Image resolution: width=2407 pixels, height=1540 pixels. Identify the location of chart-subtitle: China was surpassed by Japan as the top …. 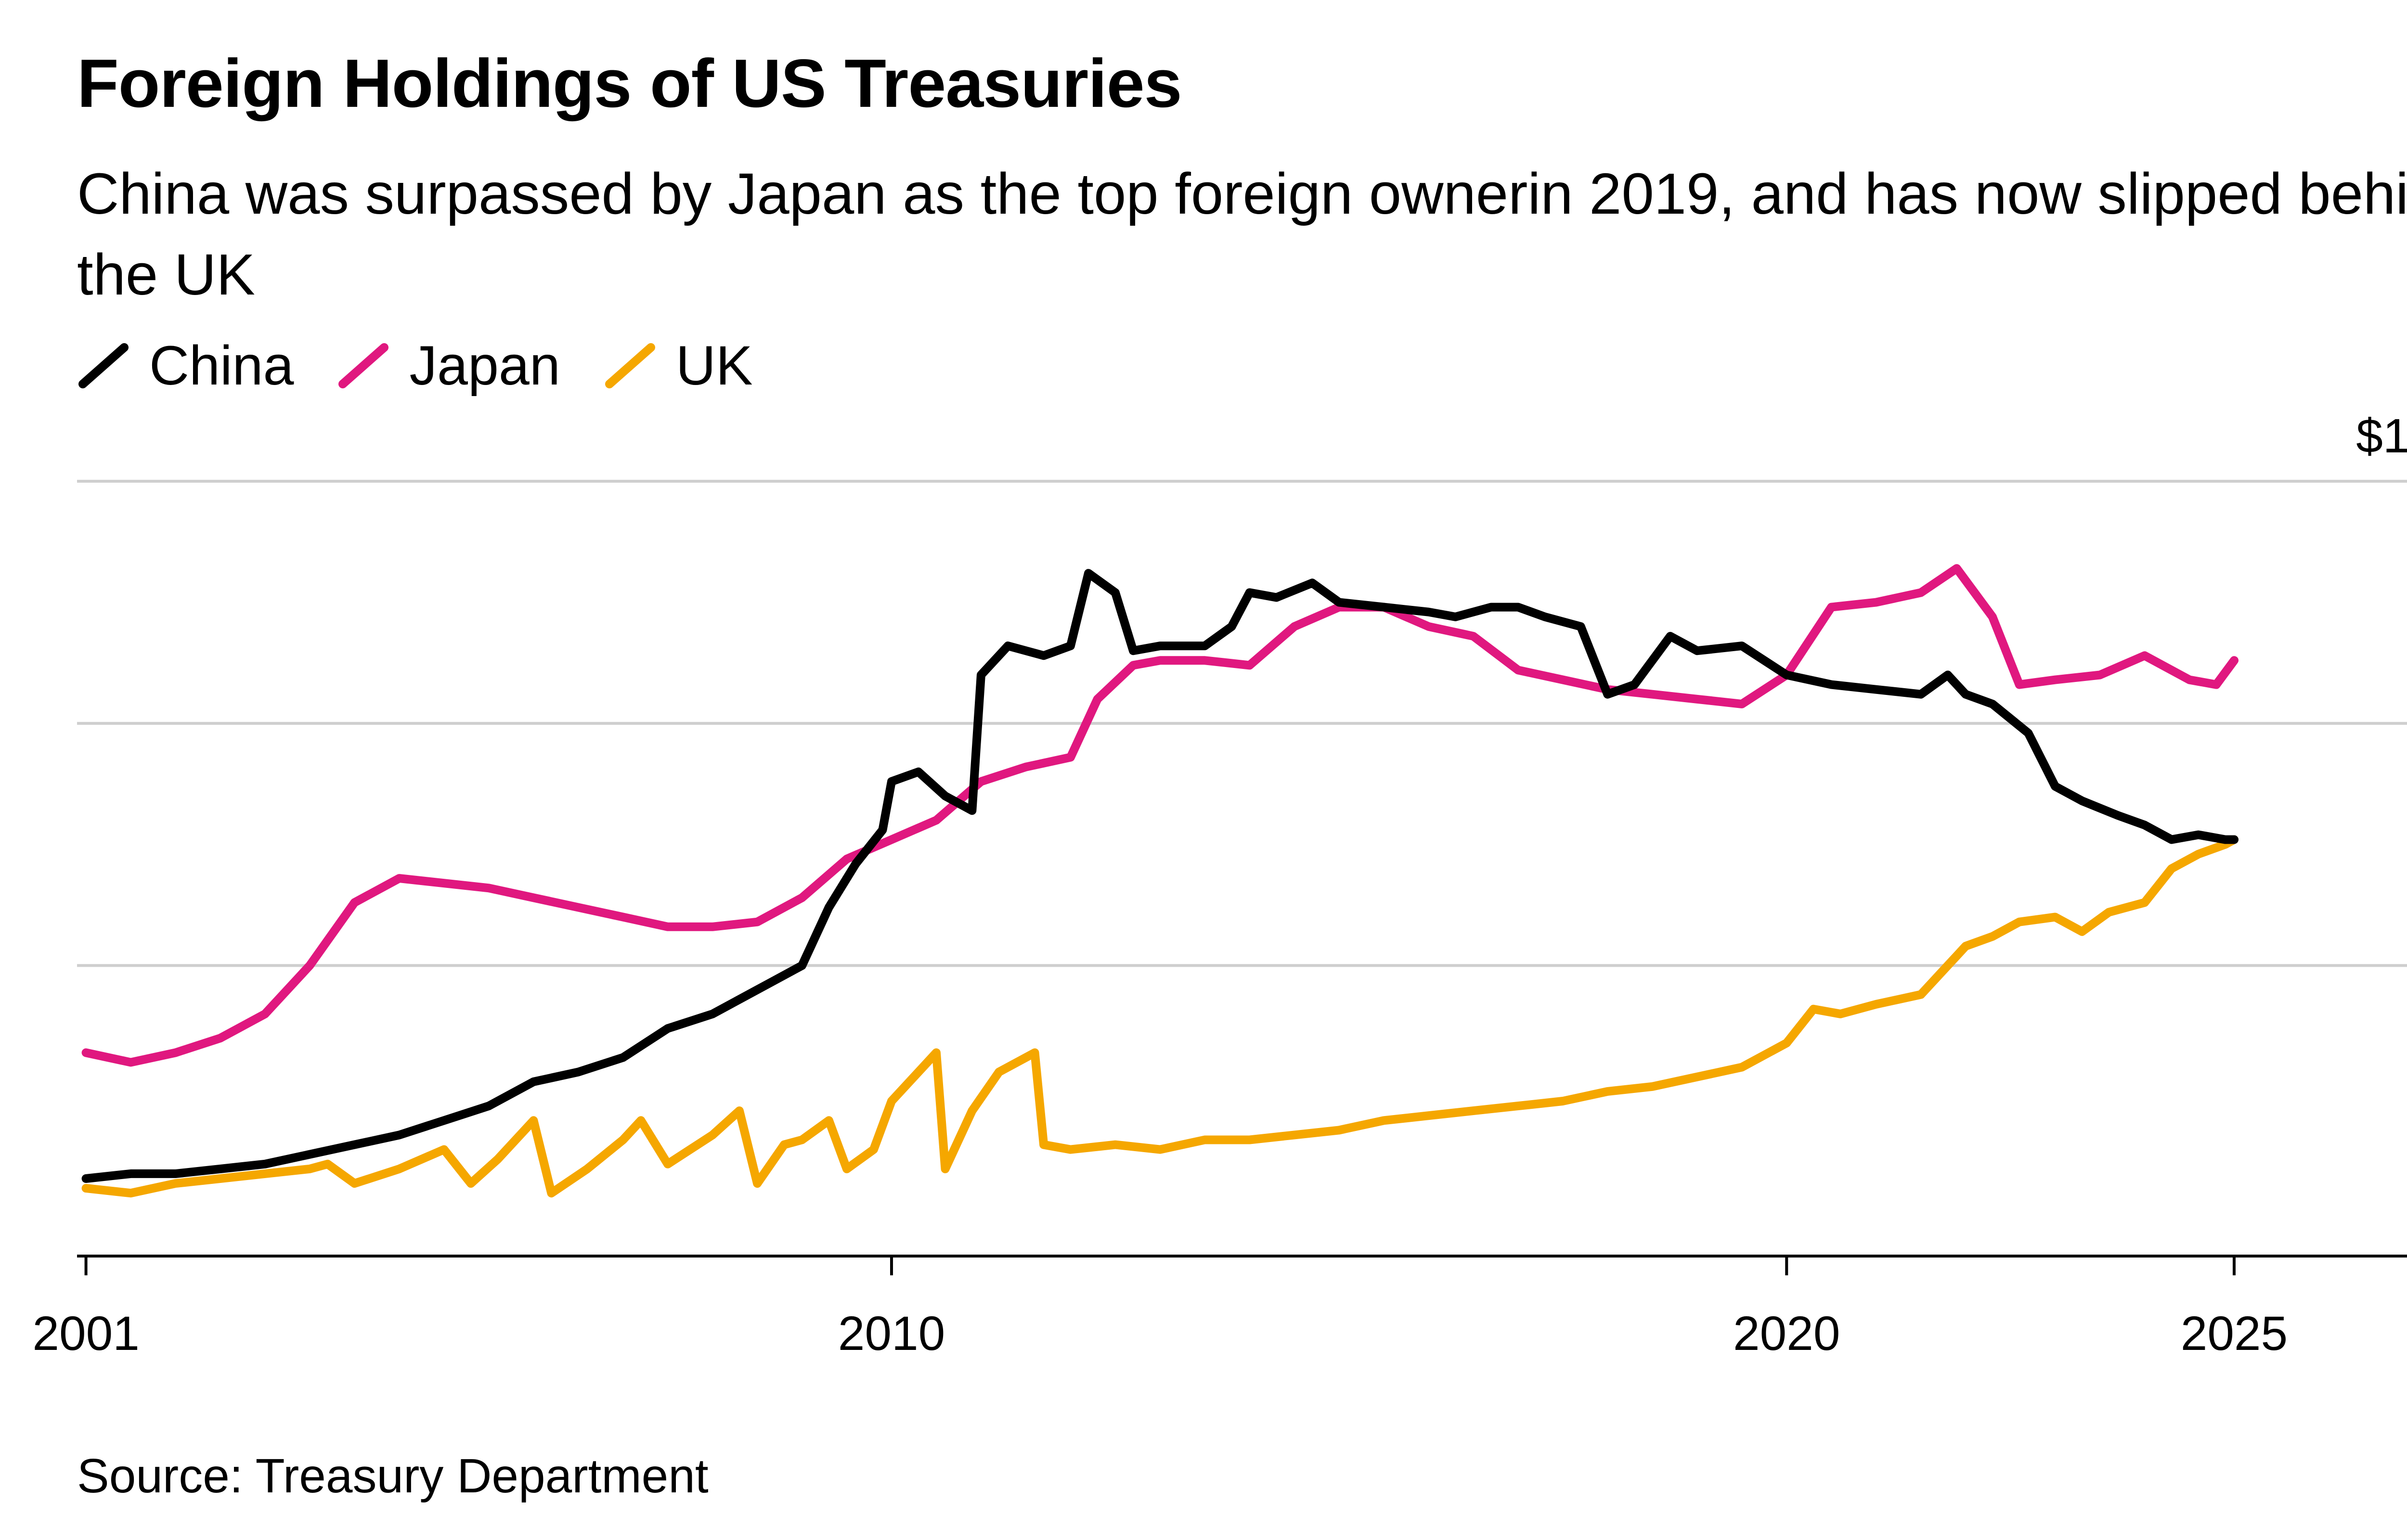
(1242, 234).